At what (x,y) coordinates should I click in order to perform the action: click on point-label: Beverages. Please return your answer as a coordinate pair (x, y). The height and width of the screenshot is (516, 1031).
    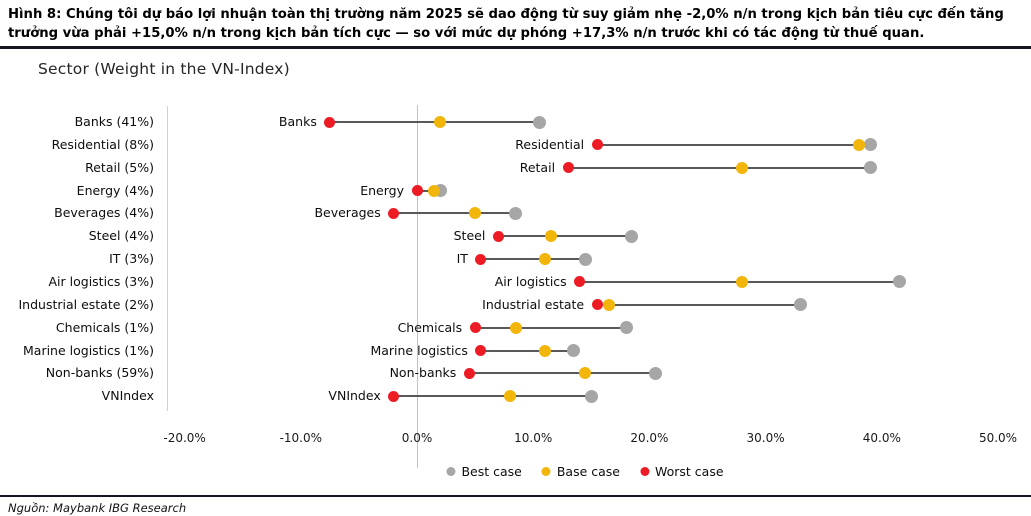
    Looking at the image, I should click on (347, 213).